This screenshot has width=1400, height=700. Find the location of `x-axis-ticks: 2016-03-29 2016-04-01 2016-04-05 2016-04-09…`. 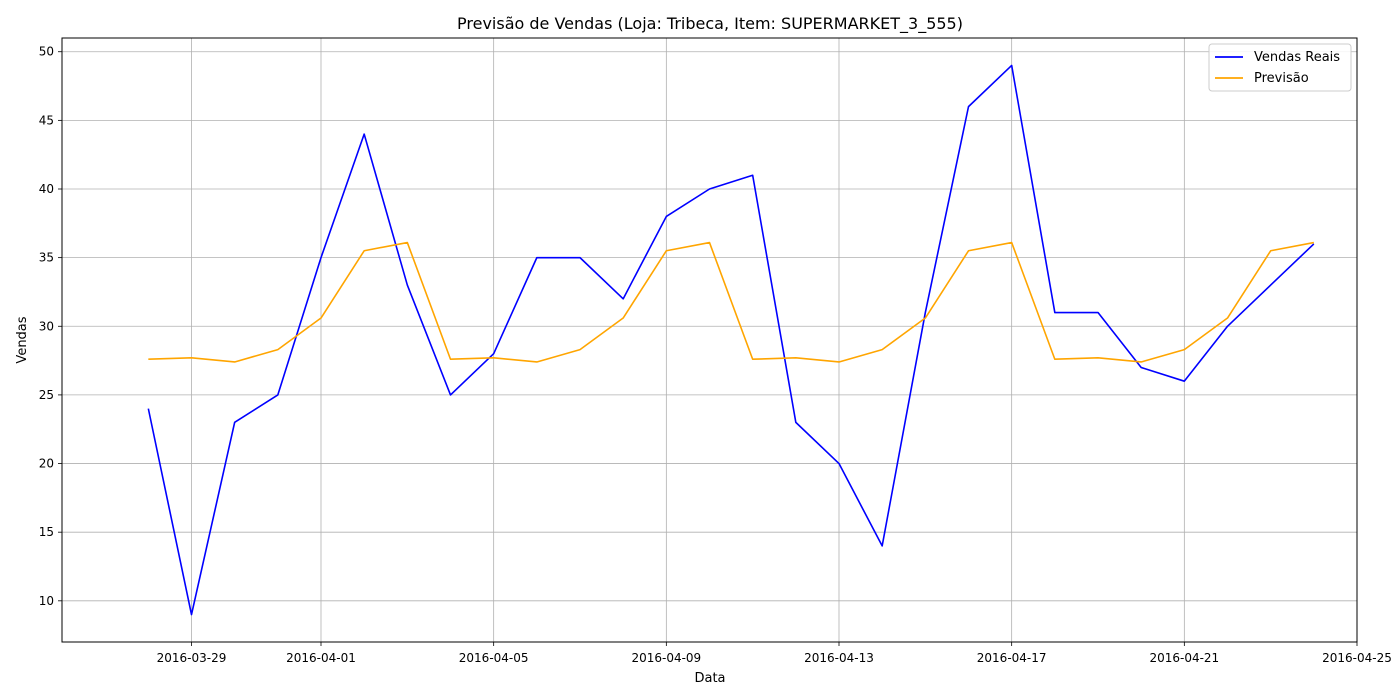

x-axis-ticks: 2016-03-29 2016-04-01 2016-04-05 2016-04-09… is located at coordinates (774, 653).